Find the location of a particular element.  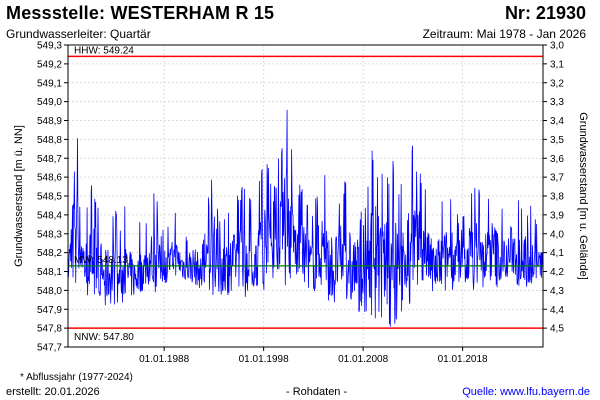

created-date: erstellt: 20.01.2026 is located at coordinates (53, 392).